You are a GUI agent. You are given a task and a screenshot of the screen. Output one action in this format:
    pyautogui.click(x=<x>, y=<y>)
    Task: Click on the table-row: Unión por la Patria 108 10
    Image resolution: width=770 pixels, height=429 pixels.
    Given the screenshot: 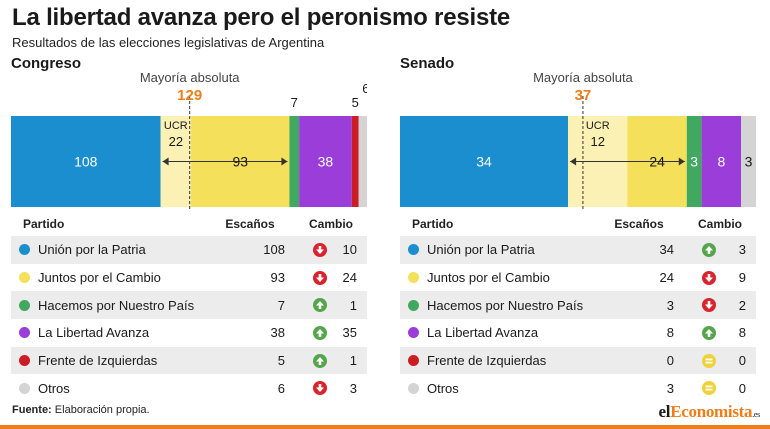 What is the action you would take?
    pyautogui.click(x=189, y=250)
    